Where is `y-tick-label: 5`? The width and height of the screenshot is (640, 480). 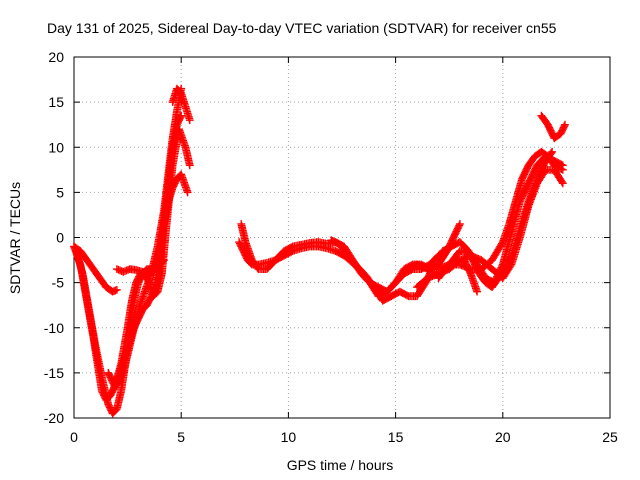 y-tick-label: 5 is located at coordinates (60, 192).